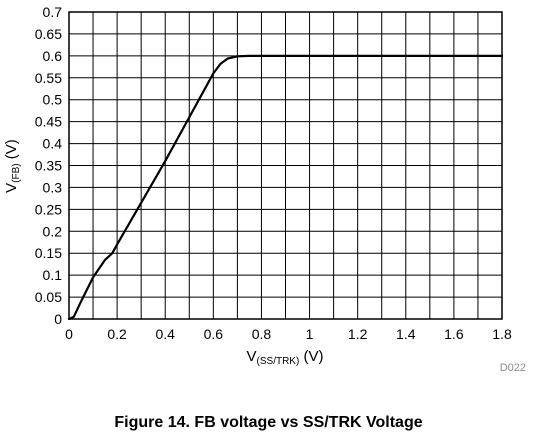 Image resolution: width=537 pixels, height=439 pixels. Describe the element at coordinates (214, 334) in the screenshot. I see `x-tick-label: 0.6` at that location.